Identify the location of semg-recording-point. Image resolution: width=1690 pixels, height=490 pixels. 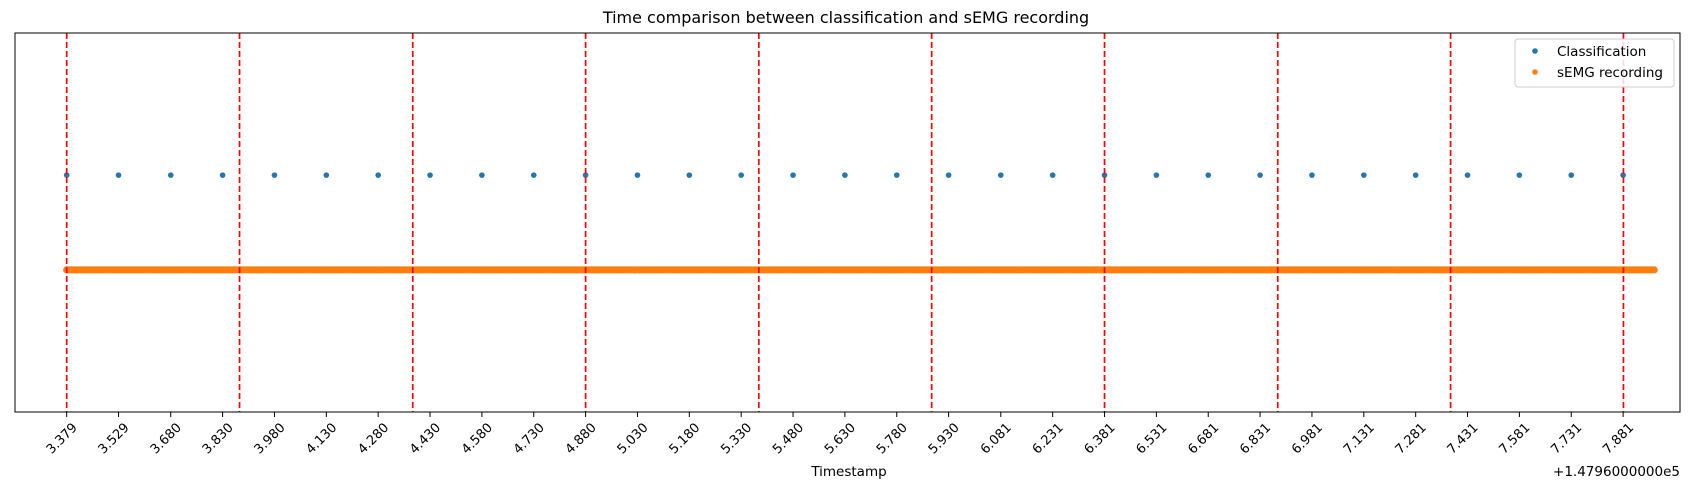
(1654, 270).